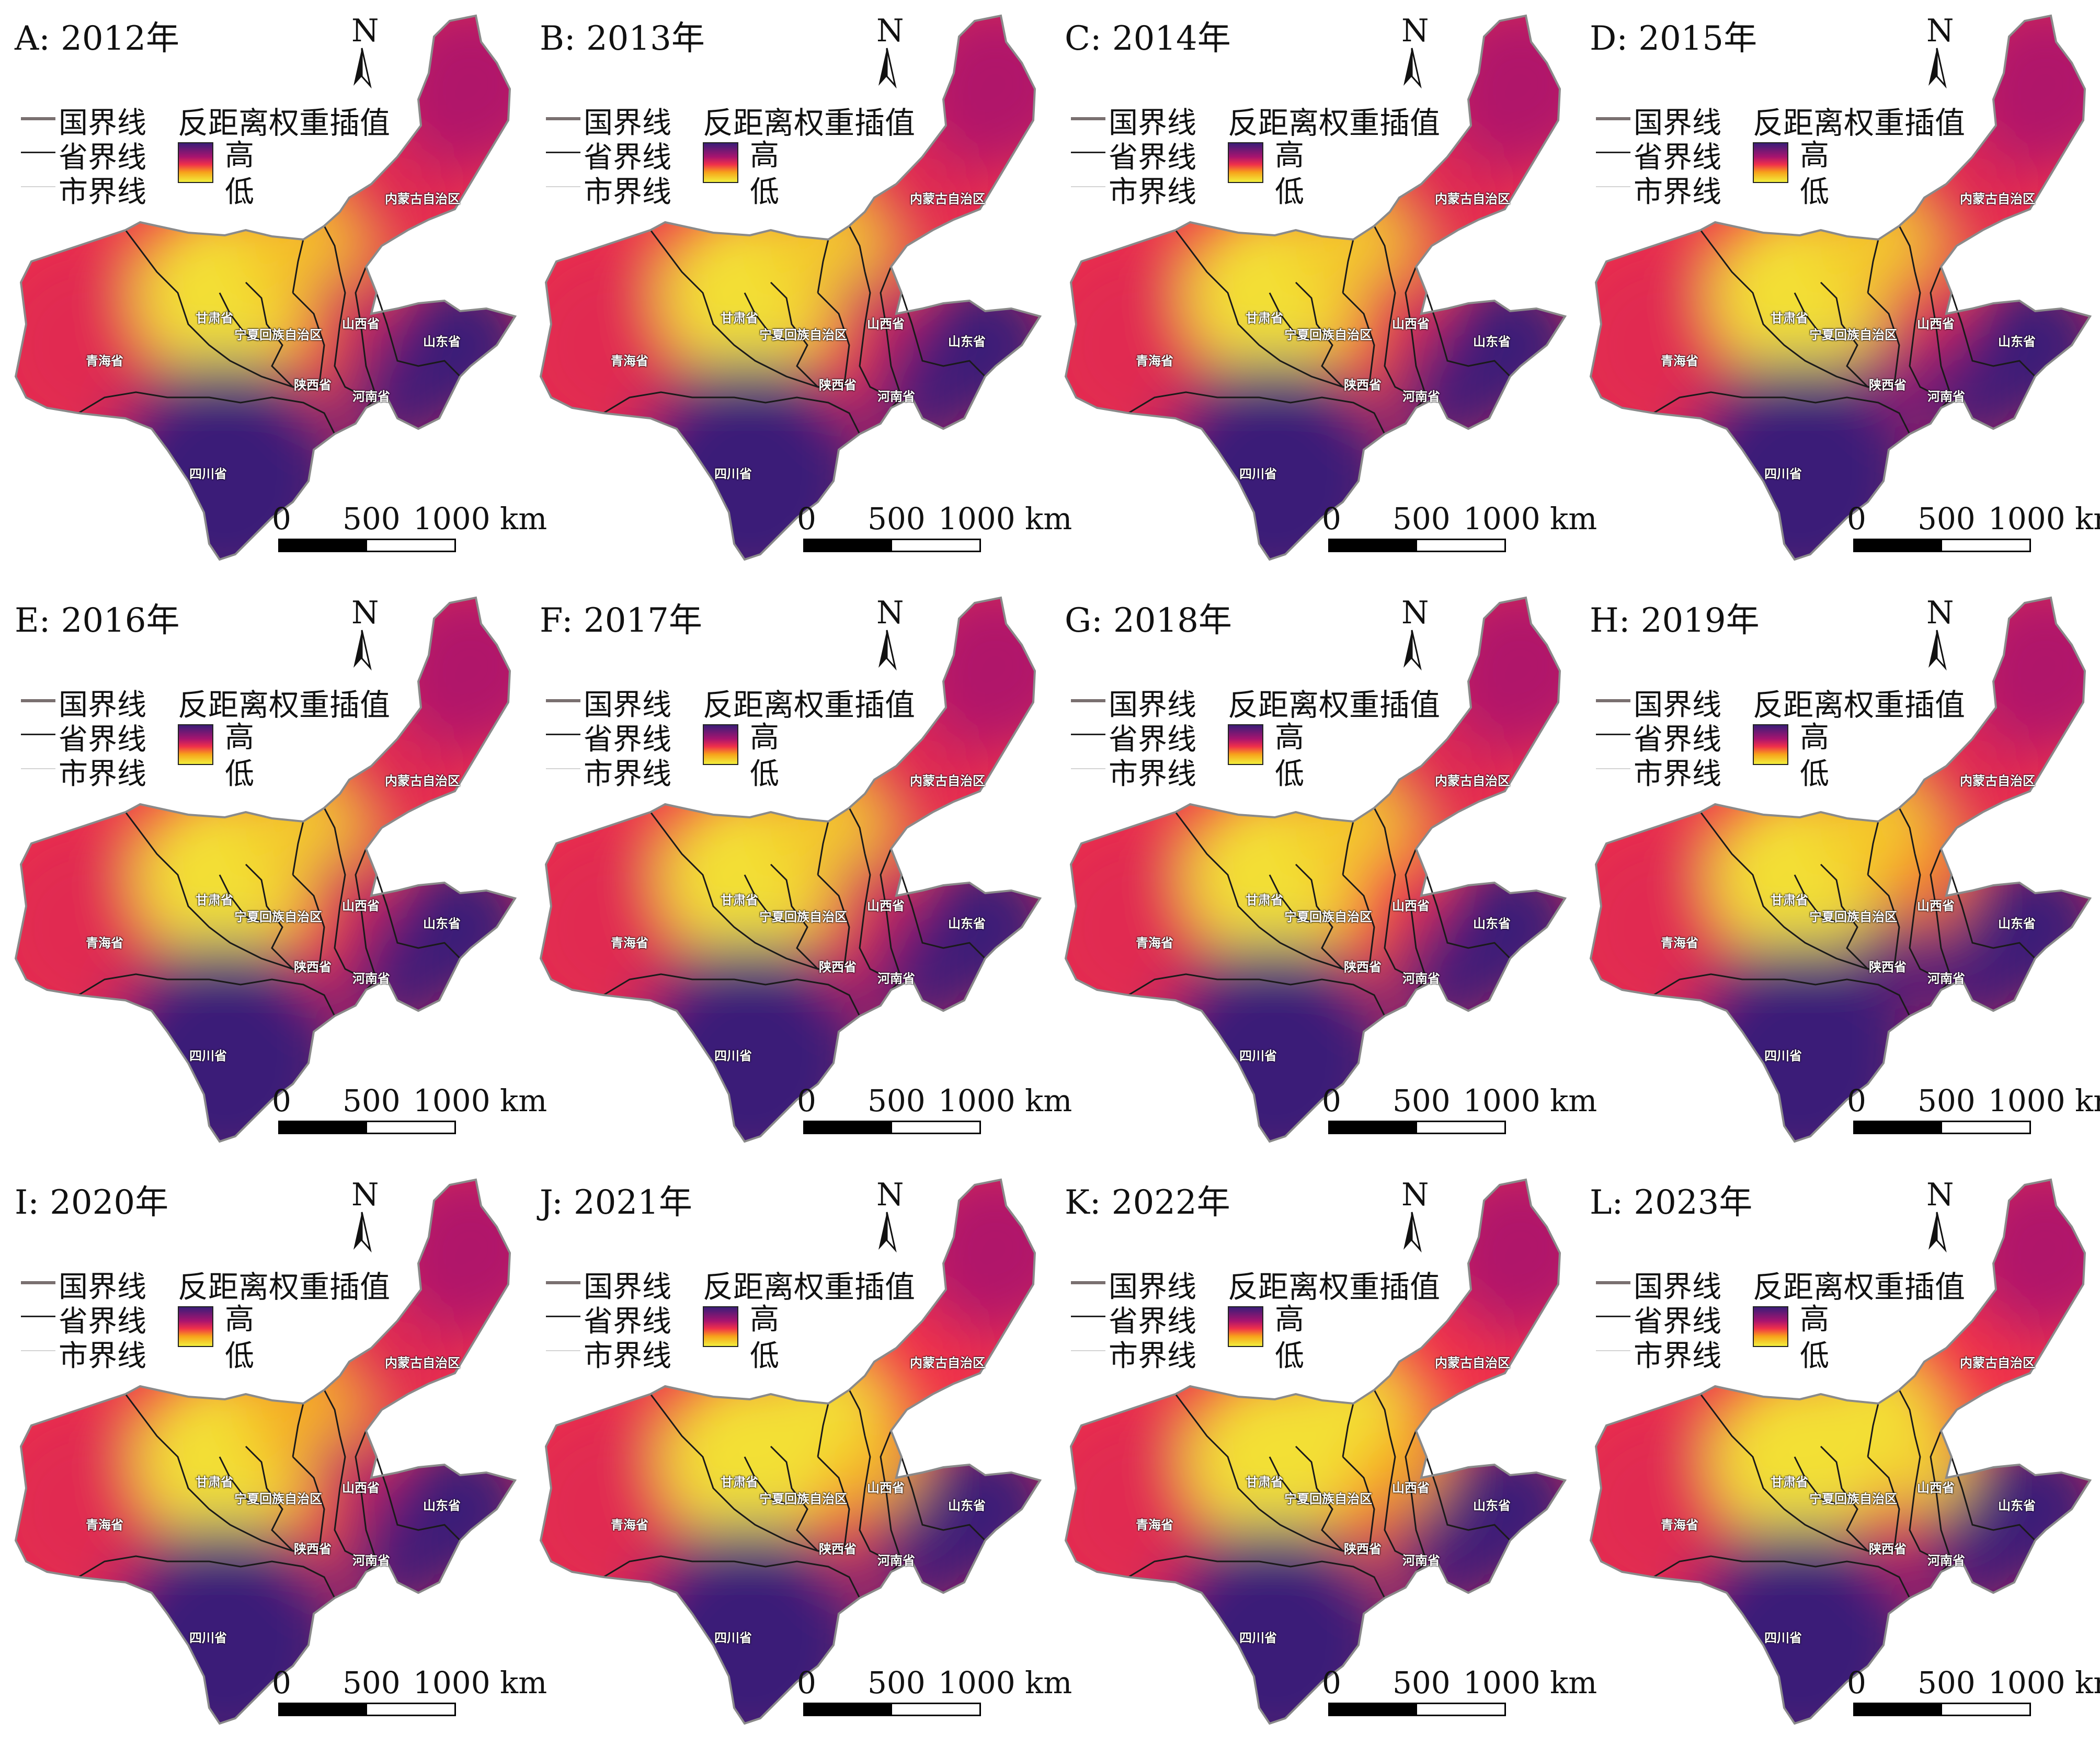  Describe the element at coordinates (2017, 342) in the screenshot. I see `province-label-sd: 山东省` at that location.